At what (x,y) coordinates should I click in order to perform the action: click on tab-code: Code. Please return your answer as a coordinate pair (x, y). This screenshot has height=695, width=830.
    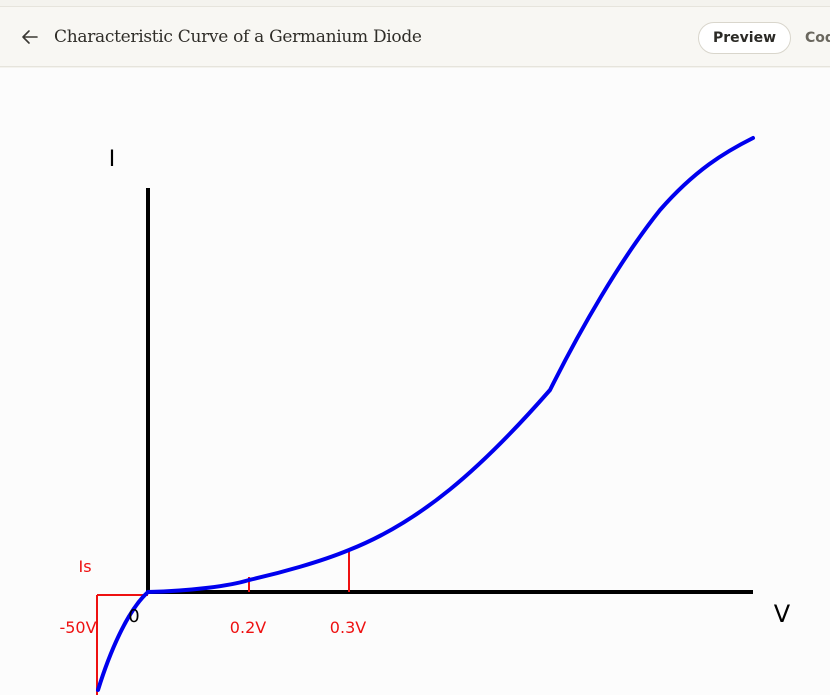
    Looking at the image, I should click on (817, 38).